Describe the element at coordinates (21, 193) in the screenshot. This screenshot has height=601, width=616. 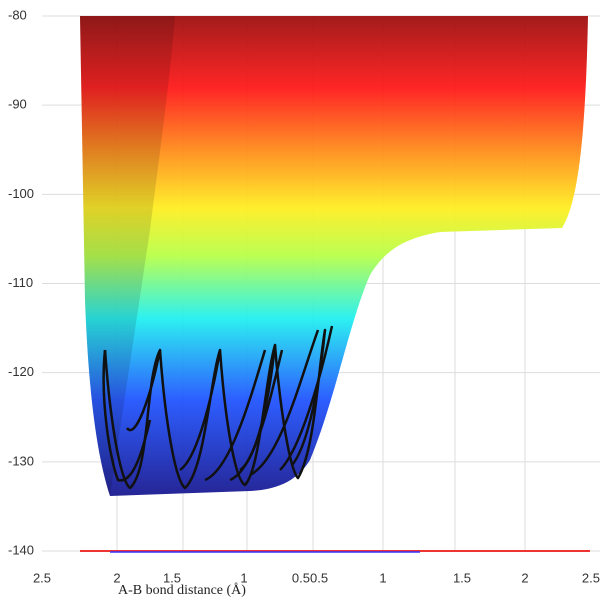
I see `y-tick-label: -100` at that location.